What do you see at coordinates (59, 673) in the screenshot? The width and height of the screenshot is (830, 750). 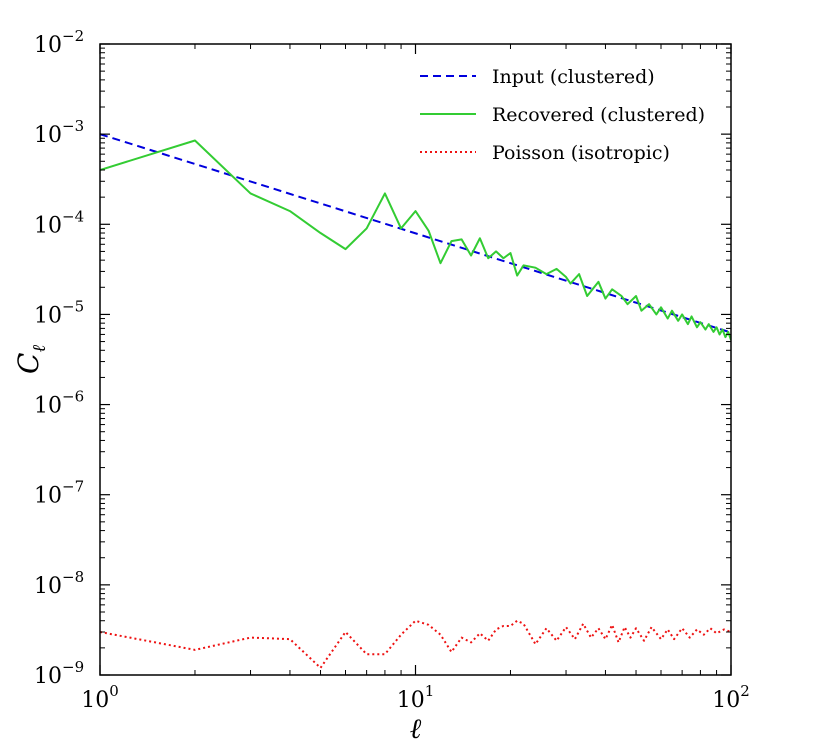 I see `y-tick-label: 10⁻⁹` at bounding box center [59, 673].